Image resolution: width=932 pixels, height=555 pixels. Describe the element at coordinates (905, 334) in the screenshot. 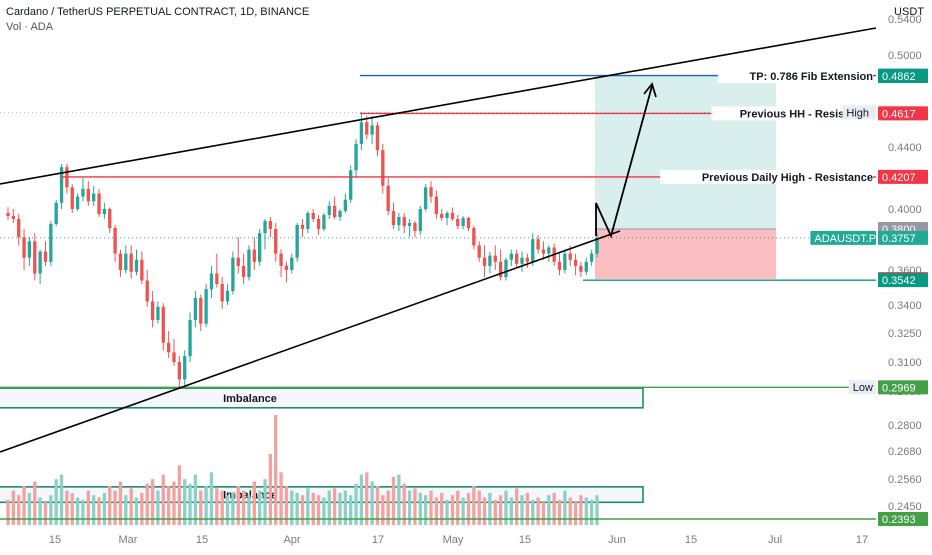

I see `y-tick-label: 0.3250` at that location.